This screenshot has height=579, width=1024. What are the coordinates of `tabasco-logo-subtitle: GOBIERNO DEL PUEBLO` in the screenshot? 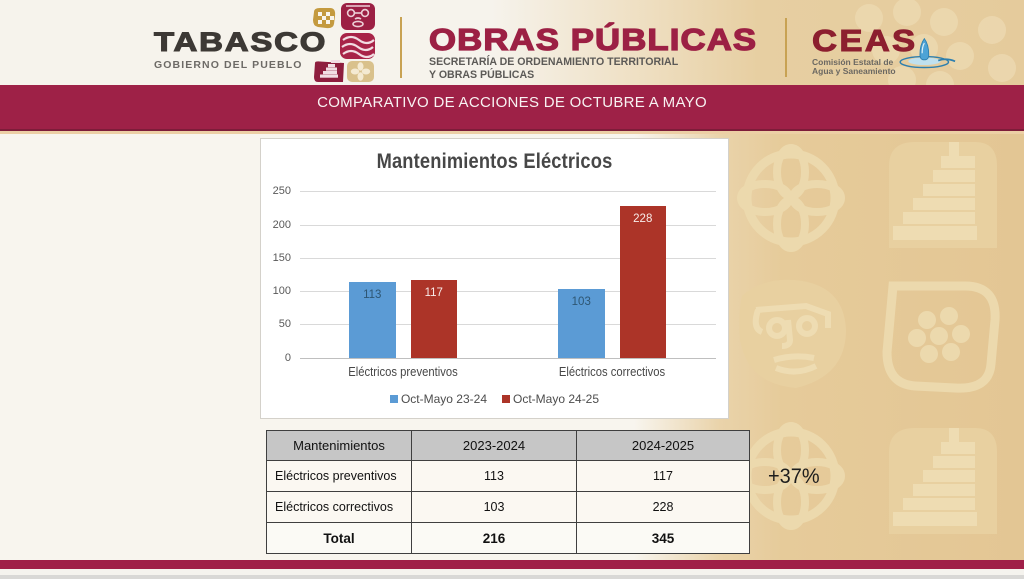 It's located at (228, 64).